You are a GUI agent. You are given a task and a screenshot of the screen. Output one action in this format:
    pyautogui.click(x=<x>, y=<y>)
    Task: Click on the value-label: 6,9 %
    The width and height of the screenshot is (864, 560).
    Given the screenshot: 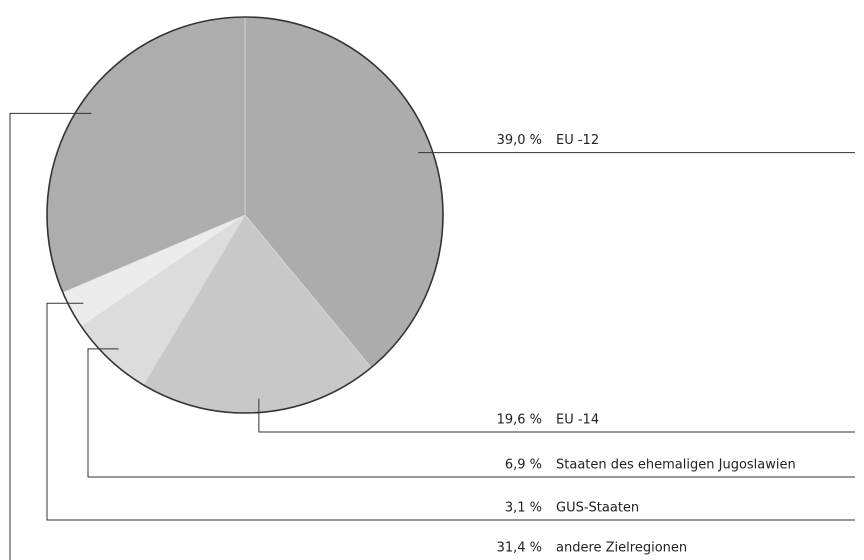 What is the action you would take?
    pyautogui.click(x=523, y=465)
    